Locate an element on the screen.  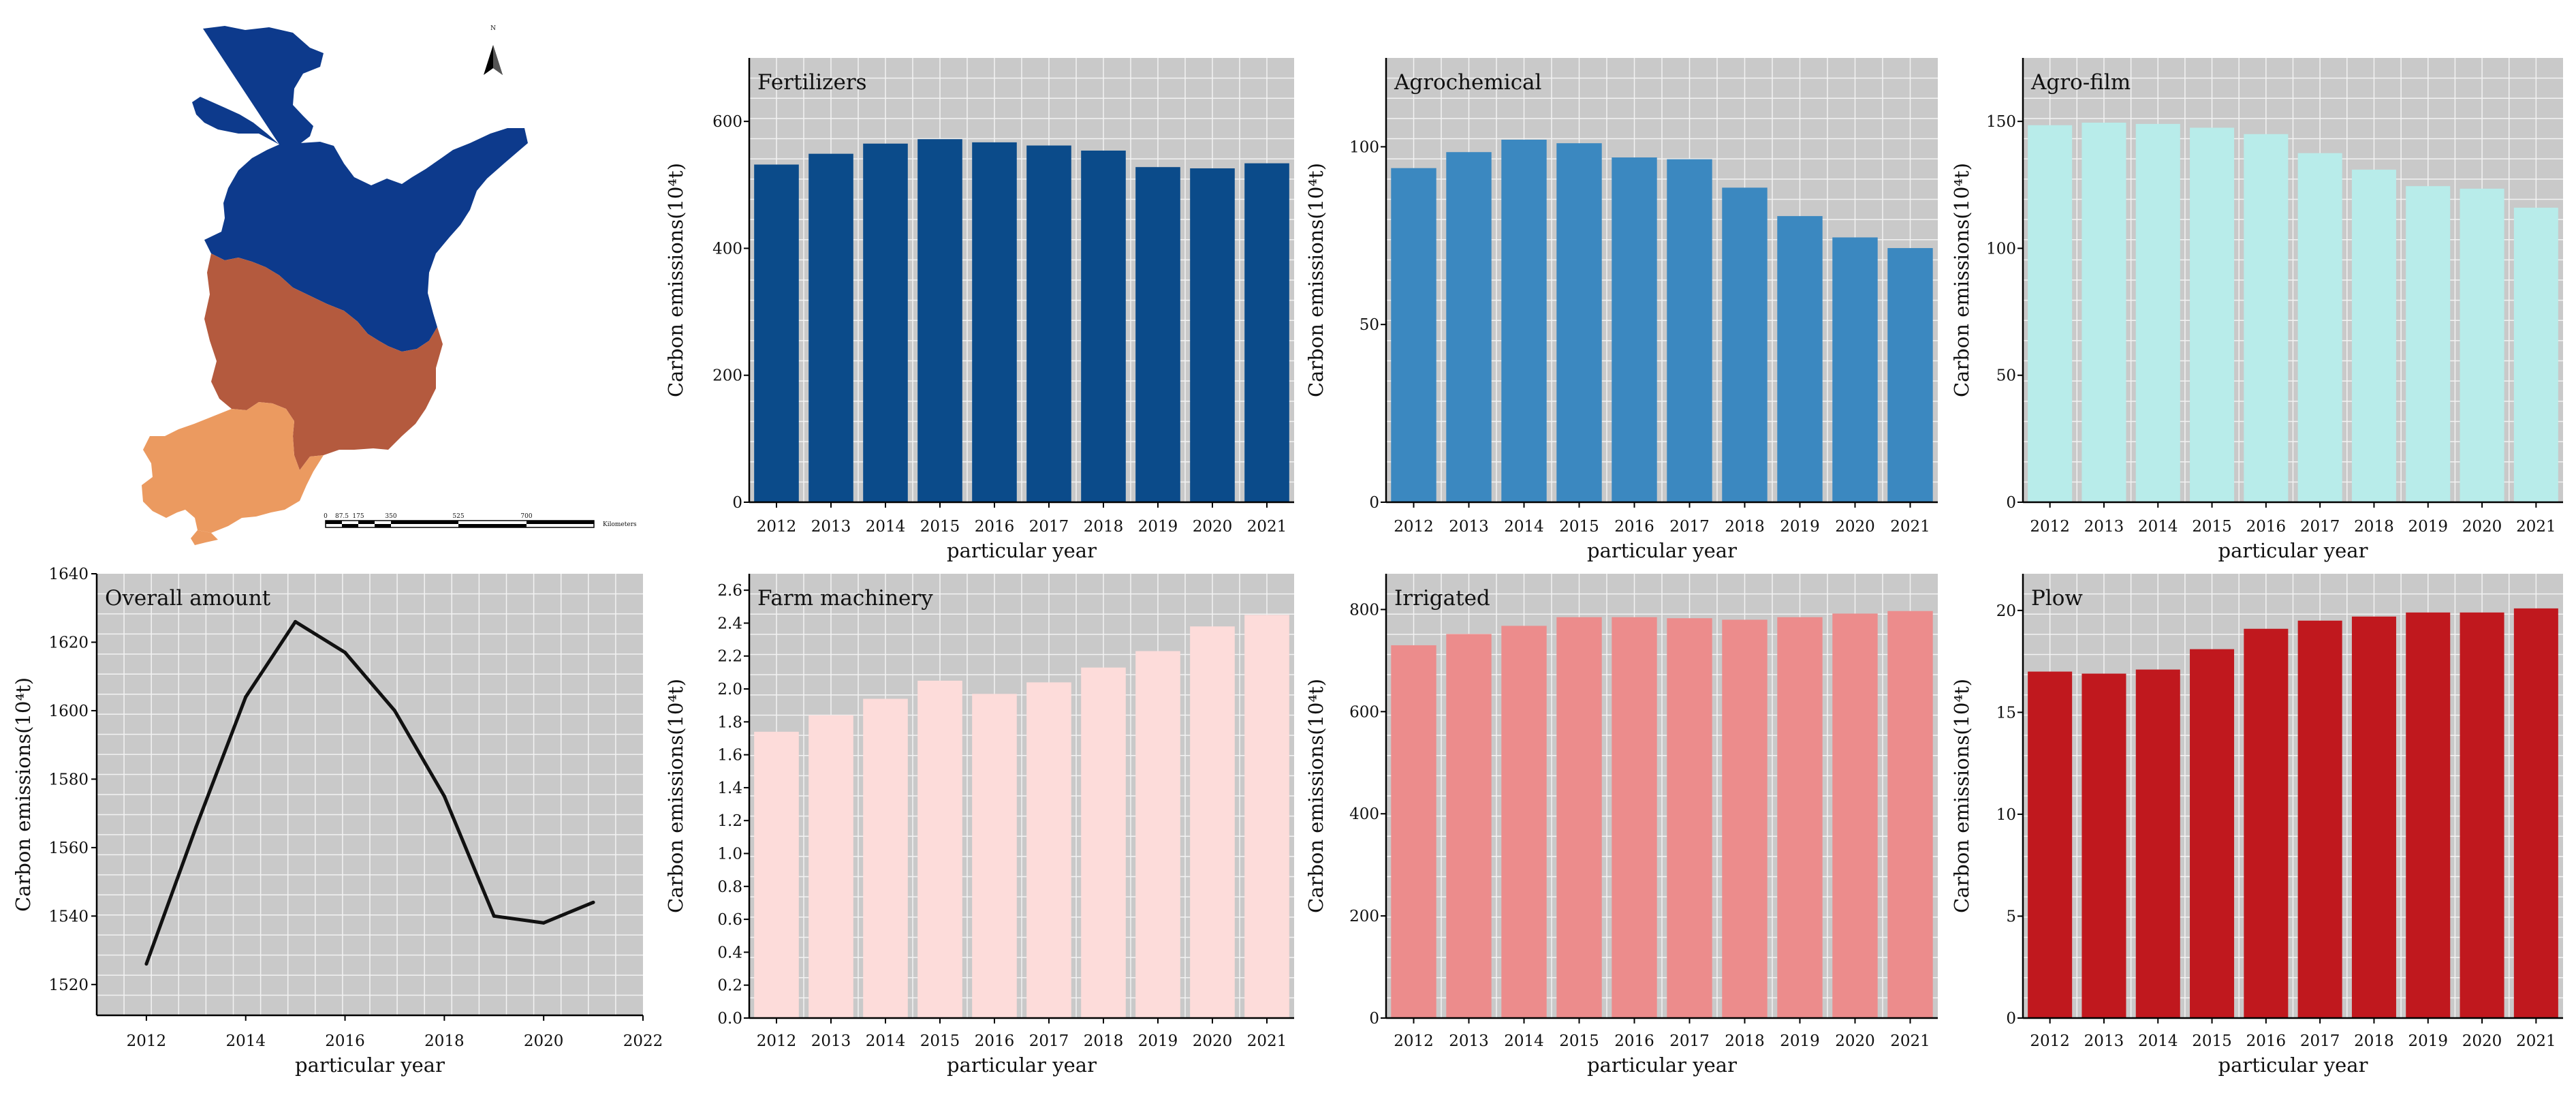
y-tick-label: 0.6 is located at coordinates (729, 920).